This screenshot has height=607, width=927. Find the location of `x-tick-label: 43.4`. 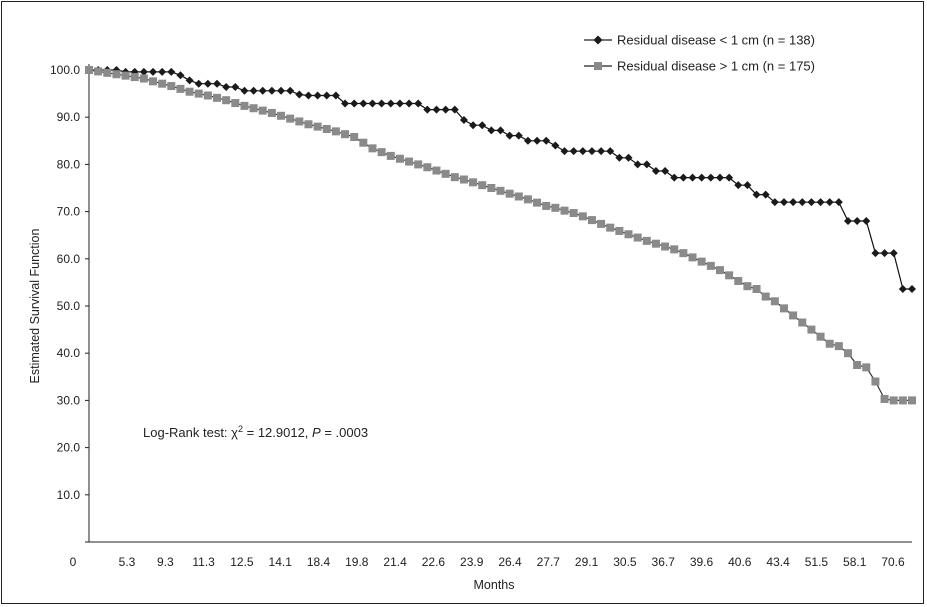

x-tick-label: 43.4 is located at coordinates (778, 562).